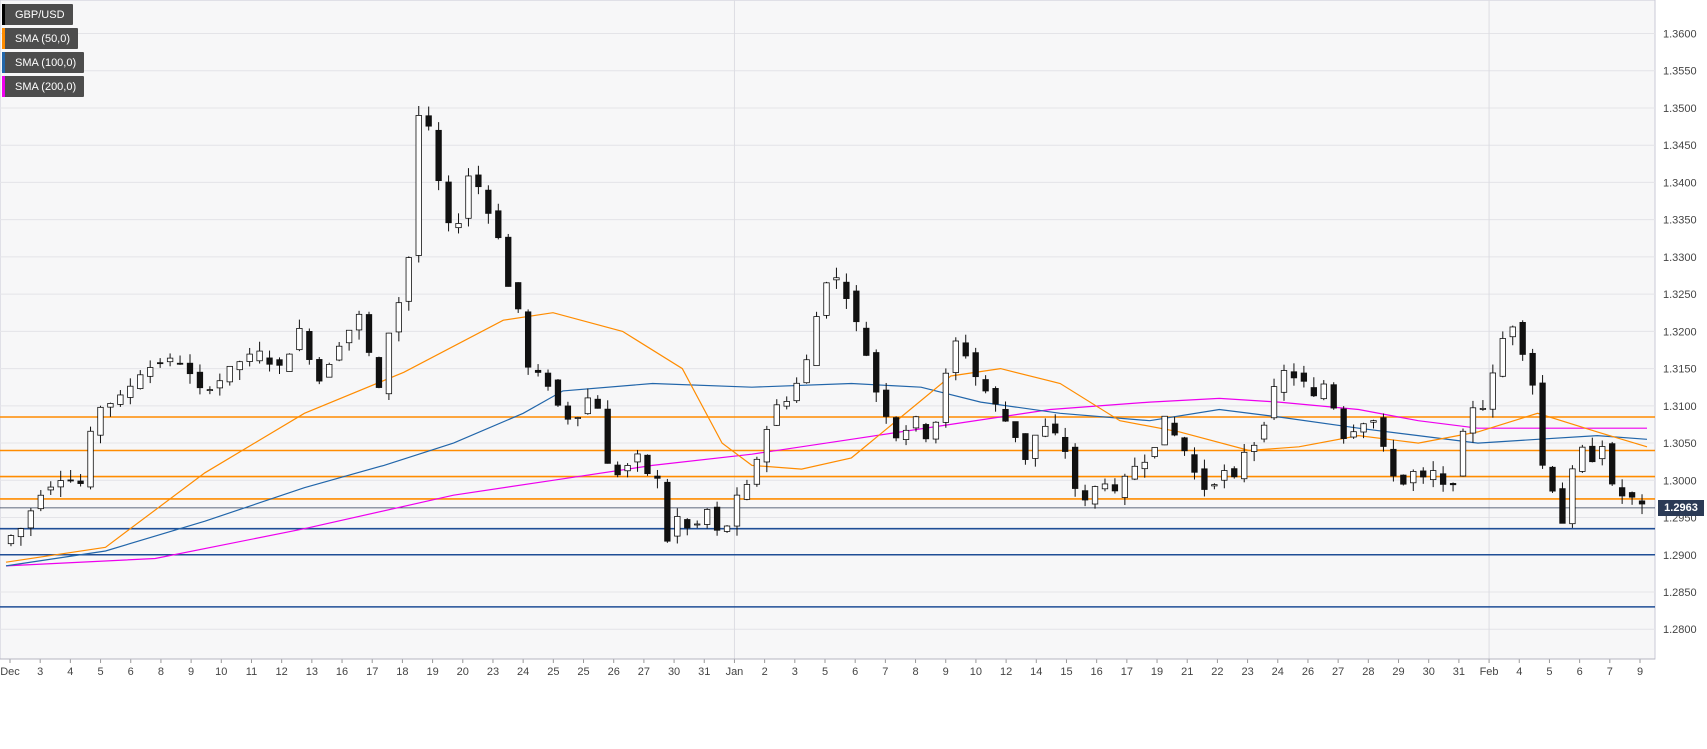 The image size is (1707, 749). I want to click on x-tick-label: 23, so click(1247, 672).